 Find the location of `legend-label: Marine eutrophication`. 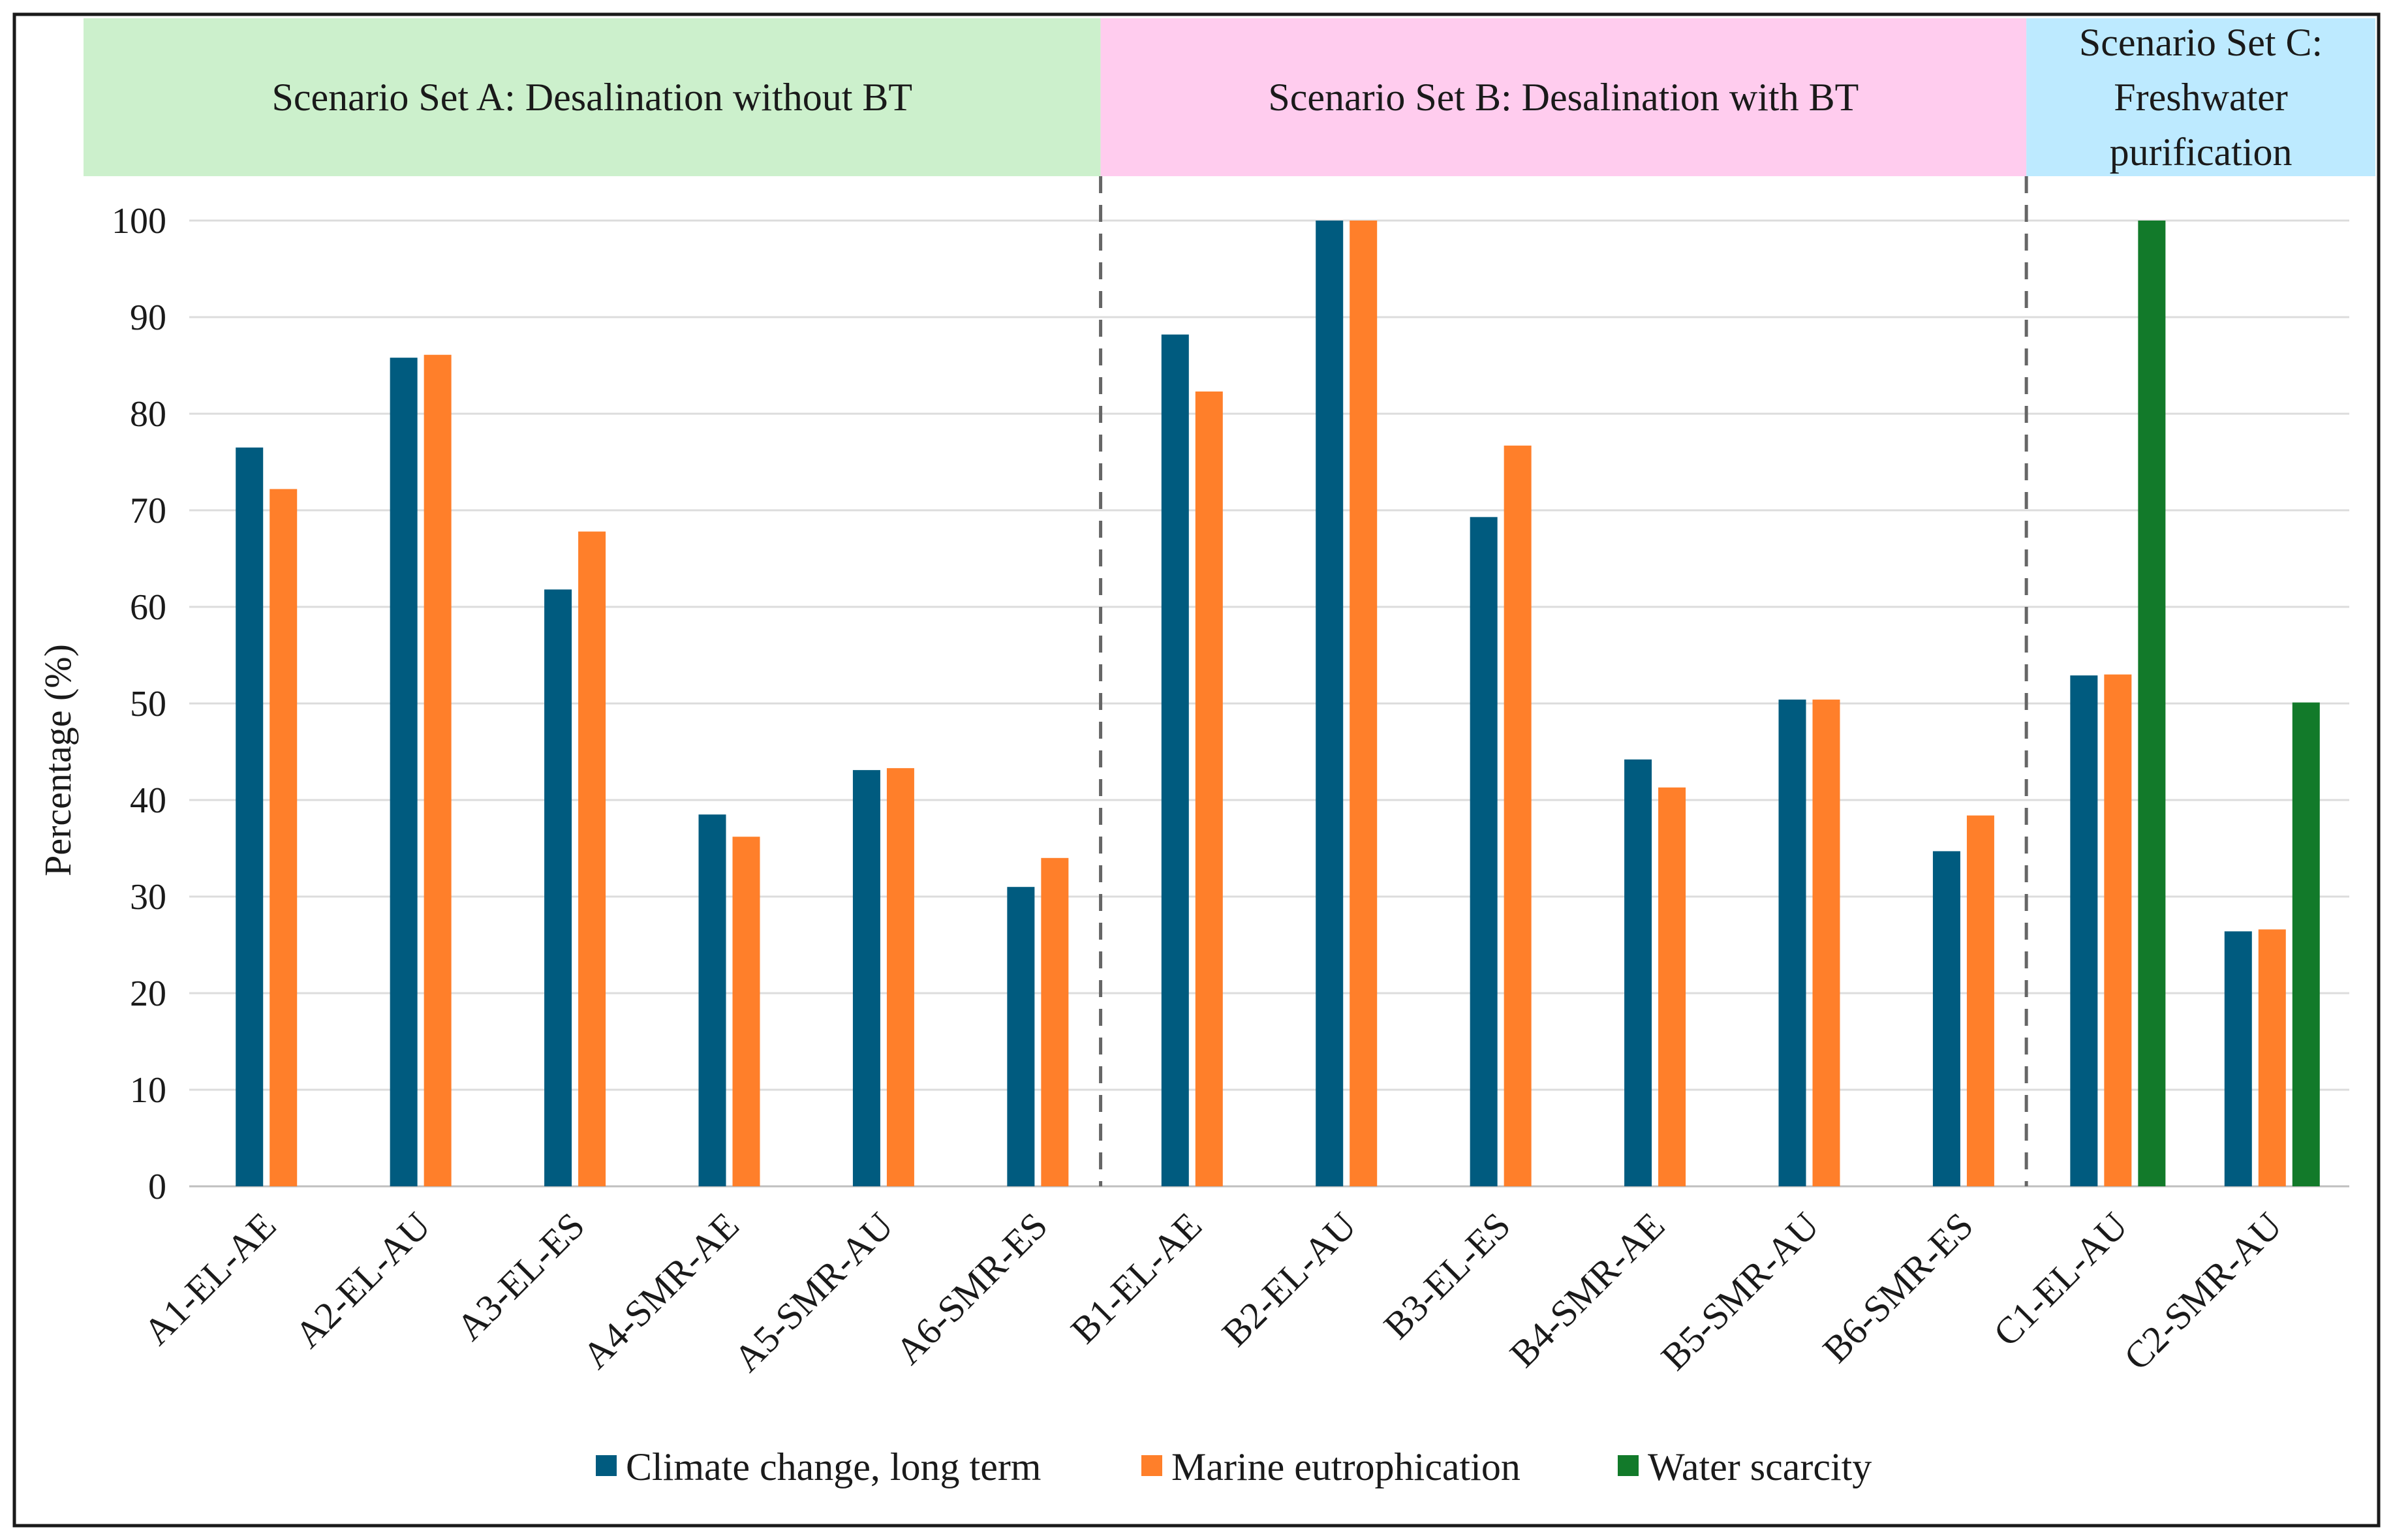

legend-label: Marine eutrophication is located at coordinates (1346, 1467).